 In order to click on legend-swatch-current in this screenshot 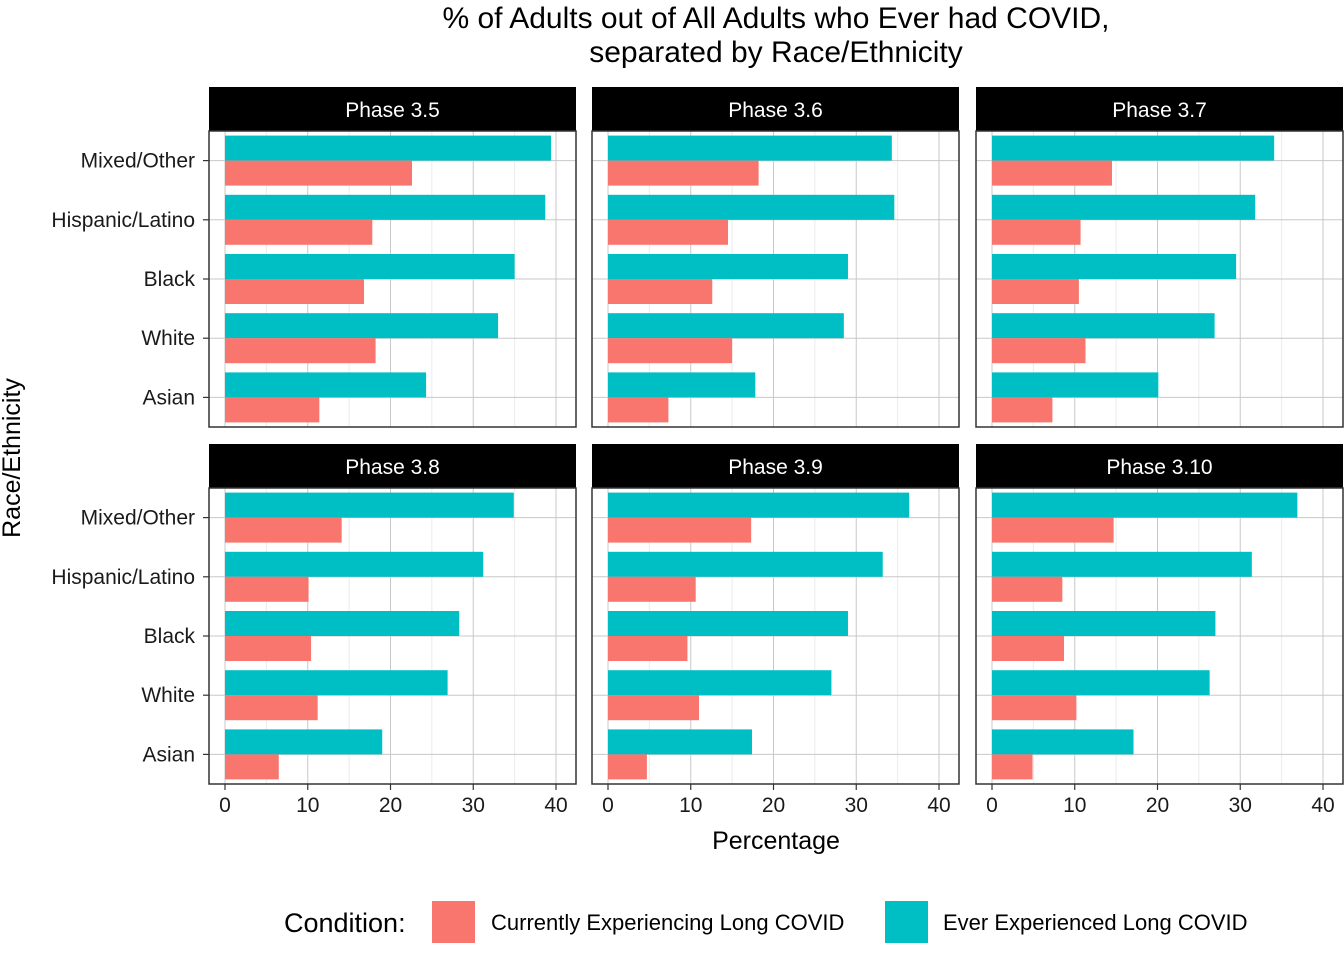, I will do `click(453, 922)`.